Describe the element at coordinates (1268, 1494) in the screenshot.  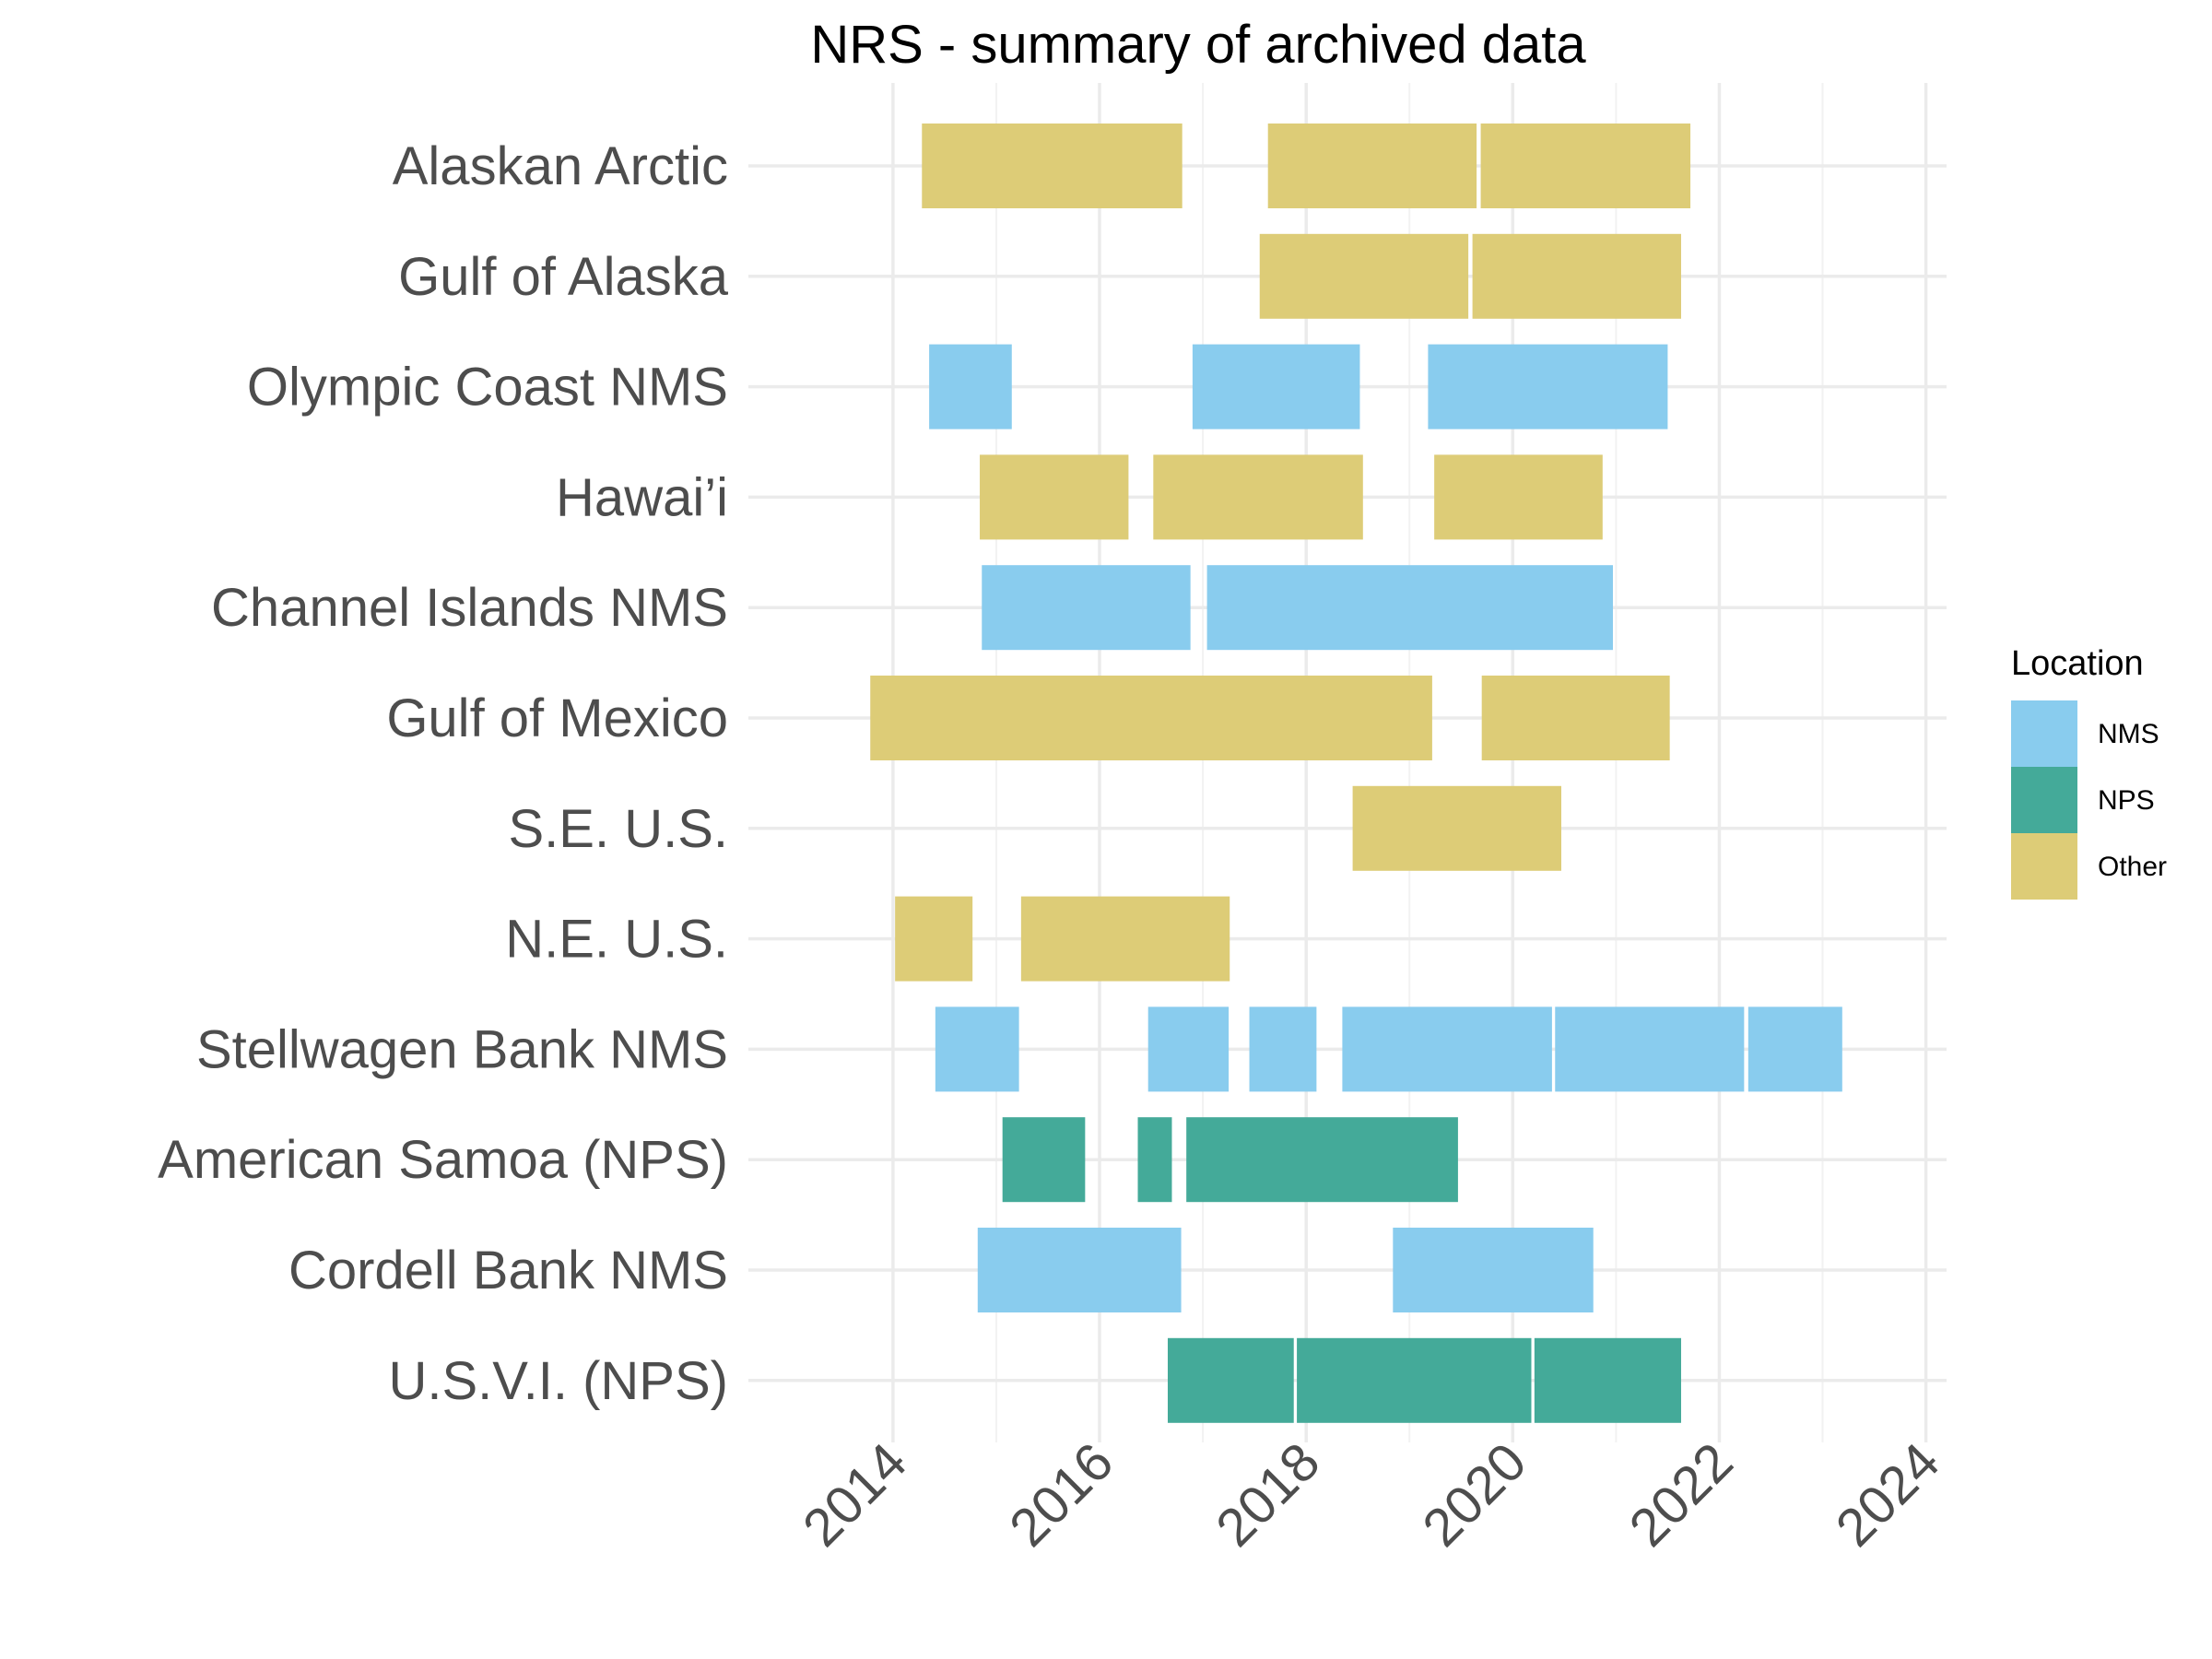
I see `x-tick-label-2018: 2018` at that location.